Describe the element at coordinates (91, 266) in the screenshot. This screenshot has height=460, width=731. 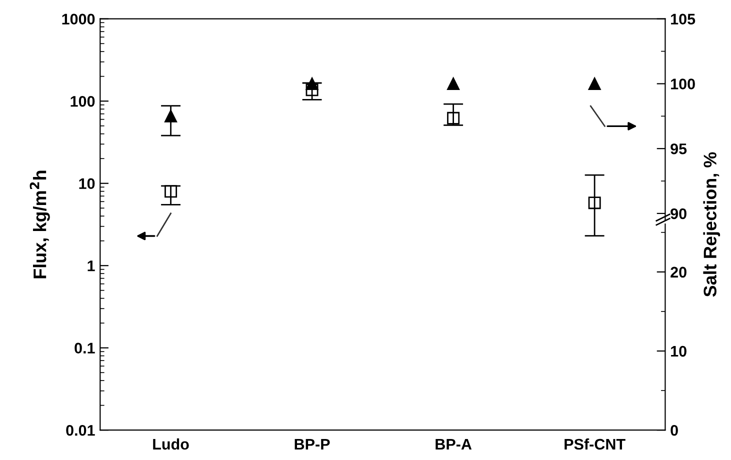
I see `y-tick-label: 1` at that location.